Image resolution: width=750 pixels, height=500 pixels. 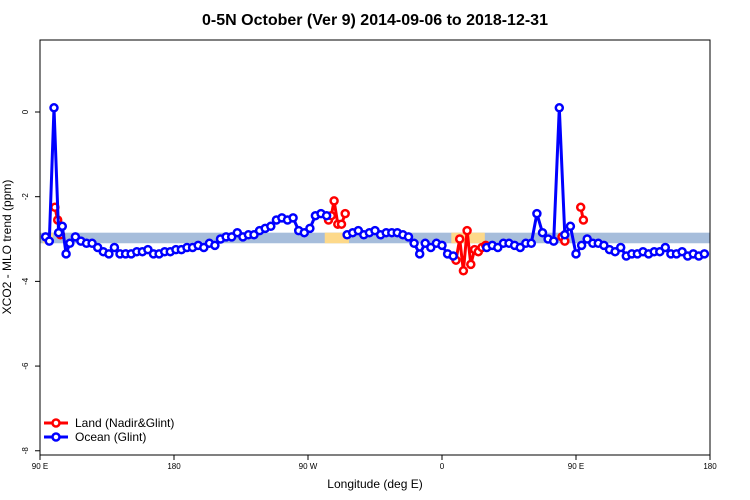 What do you see at coordinates (25, 366) in the screenshot?
I see `y-tick-label: -6` at bounding box center [25, 366].